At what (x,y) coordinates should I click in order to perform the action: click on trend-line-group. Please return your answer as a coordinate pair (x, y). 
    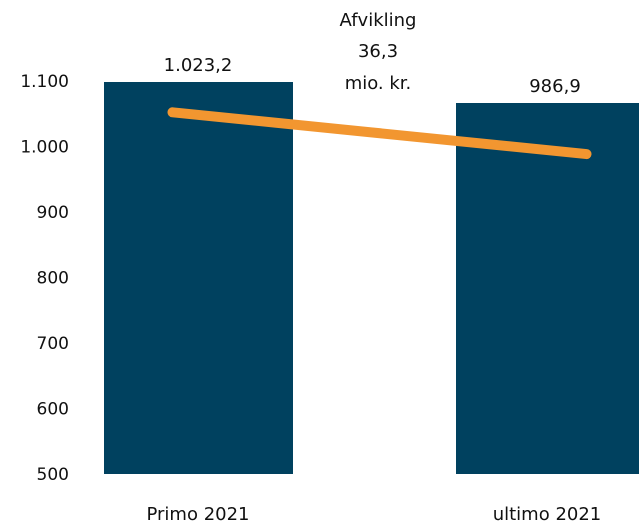
    Looking at the image, I should click on (379, 133).